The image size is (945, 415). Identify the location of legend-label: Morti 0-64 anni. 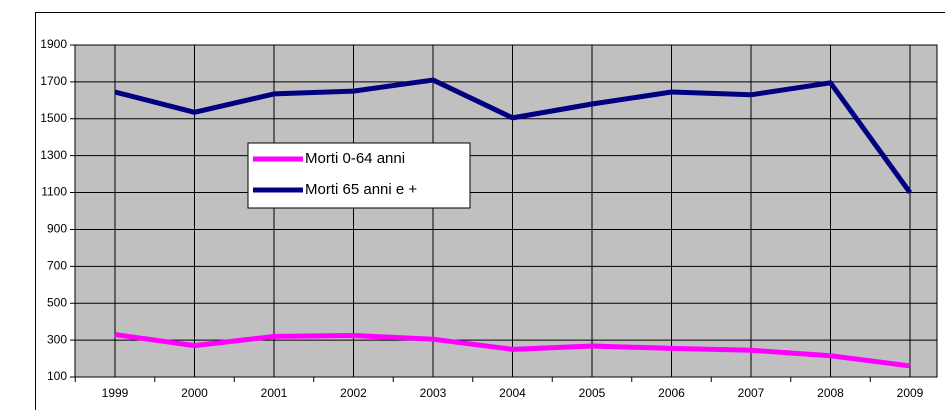
(355, 158).